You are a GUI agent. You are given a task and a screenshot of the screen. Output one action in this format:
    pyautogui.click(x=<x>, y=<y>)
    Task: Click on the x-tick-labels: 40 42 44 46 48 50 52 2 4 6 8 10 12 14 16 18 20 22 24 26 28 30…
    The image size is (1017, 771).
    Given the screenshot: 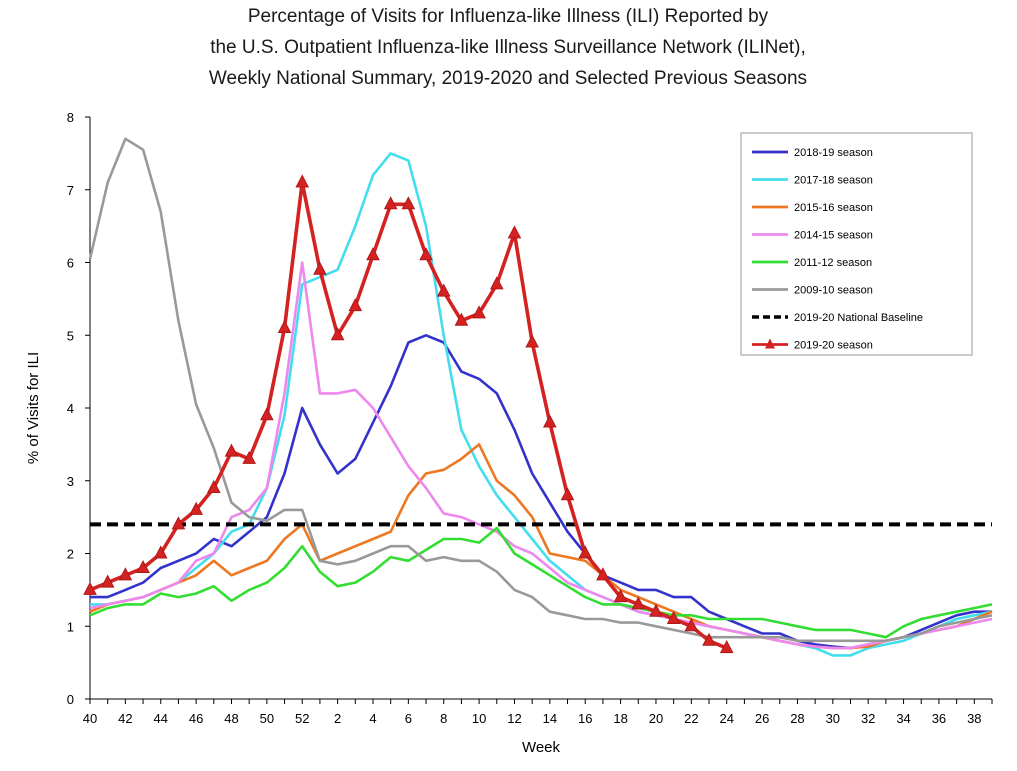 What is the action you would take?
    pyautogui.click(x=532, y=718)
    